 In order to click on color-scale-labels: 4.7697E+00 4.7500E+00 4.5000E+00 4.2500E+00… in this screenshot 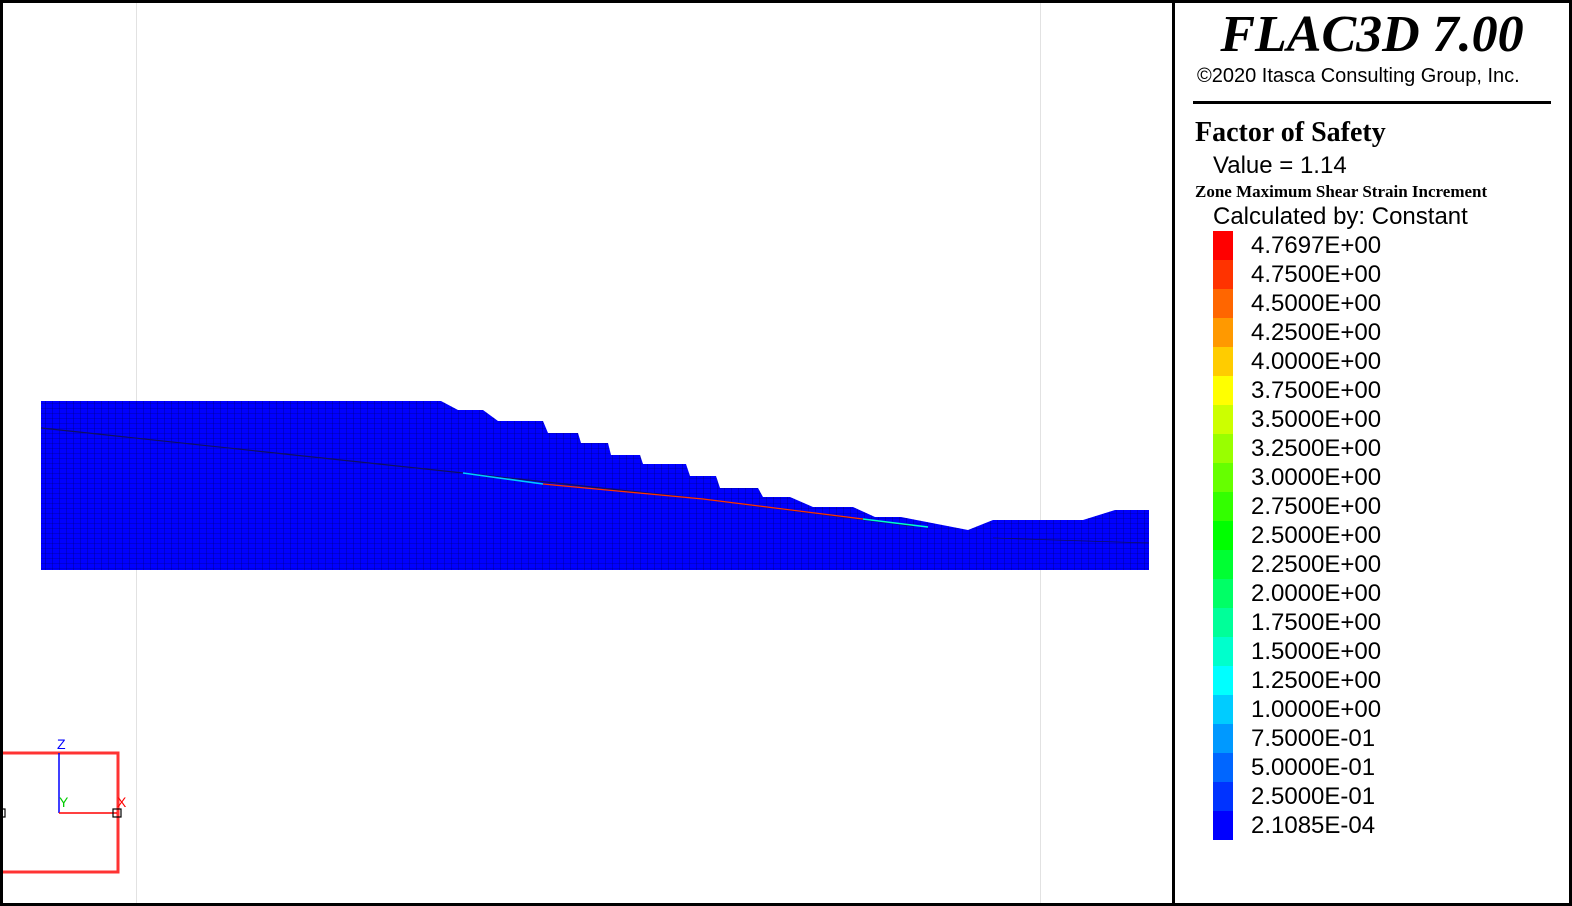, I will do `click(1316, 535)`.